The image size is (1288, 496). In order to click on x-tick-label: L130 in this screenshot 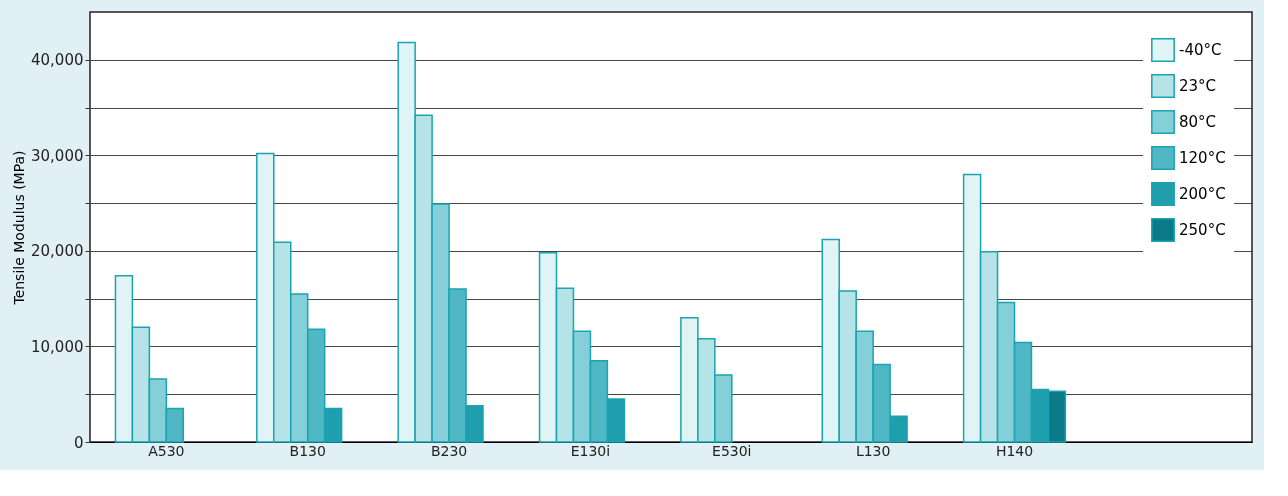, I will do `click(873, 450)`.